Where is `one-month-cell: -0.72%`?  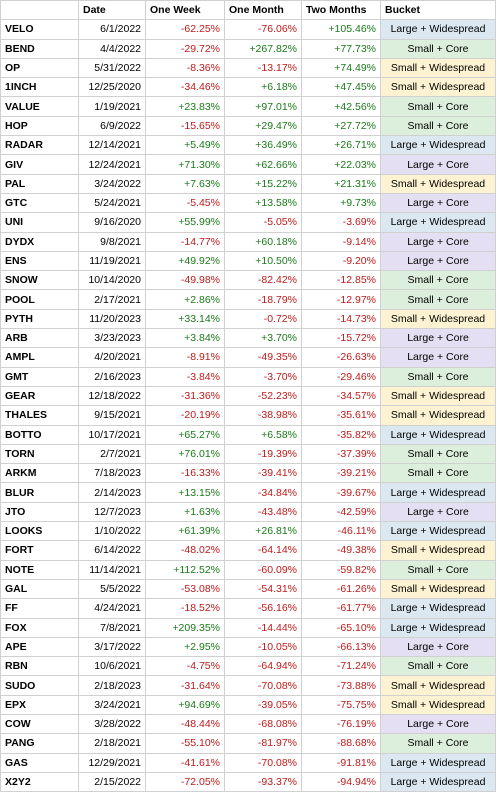
one-month-cell: -0.72% is located at coordinates (263, 319).